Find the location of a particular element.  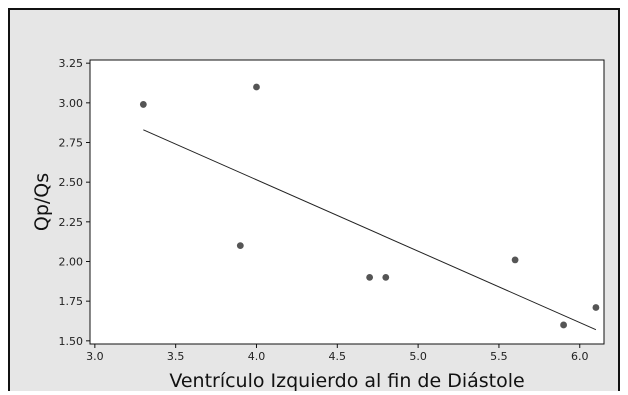

x-tick-label: 6.0 is located at coordinates (580, 356).